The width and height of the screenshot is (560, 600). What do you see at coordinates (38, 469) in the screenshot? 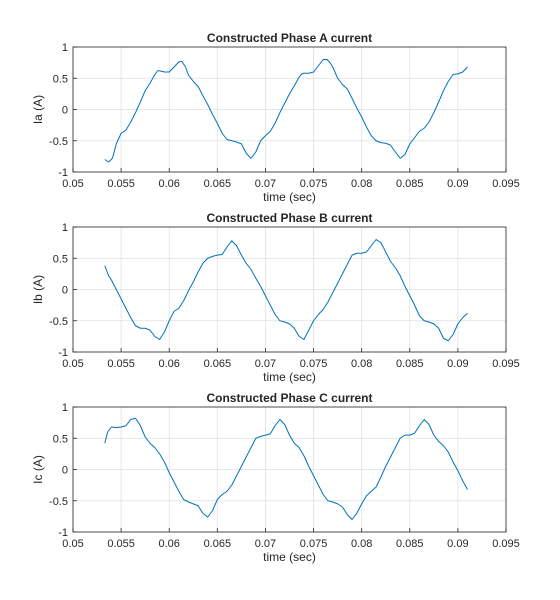
I see `y-axis-label: Ic (A)` at bounding box center [38, 469].